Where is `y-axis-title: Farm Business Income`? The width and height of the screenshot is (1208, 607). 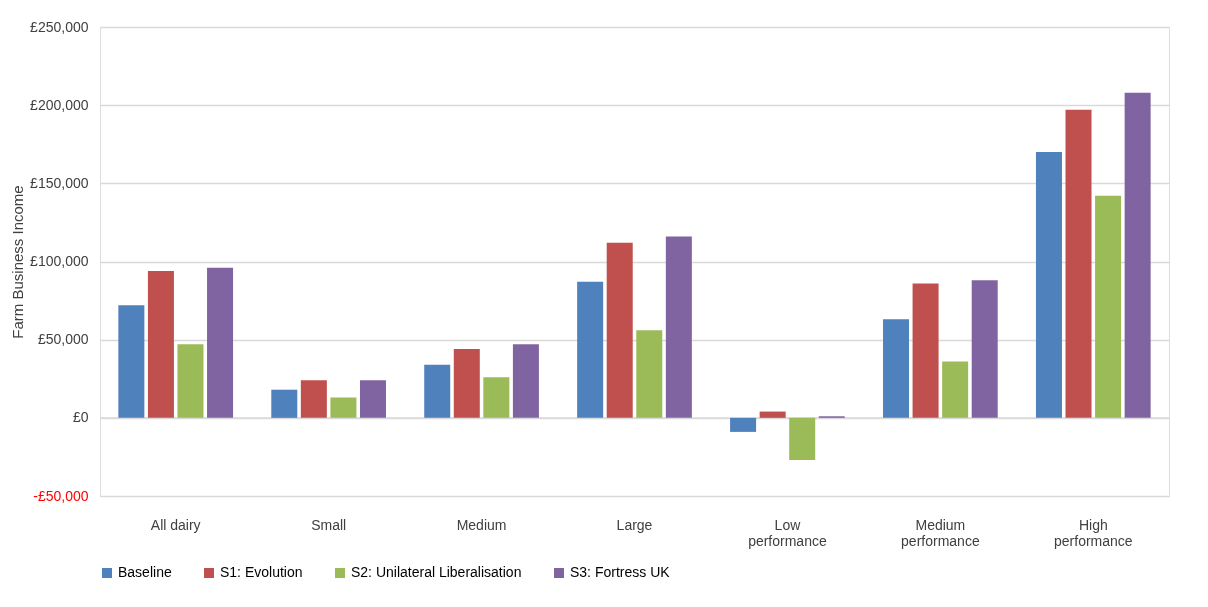 y-axis-title: Farm Business Income is located at coordinates (18, 262).